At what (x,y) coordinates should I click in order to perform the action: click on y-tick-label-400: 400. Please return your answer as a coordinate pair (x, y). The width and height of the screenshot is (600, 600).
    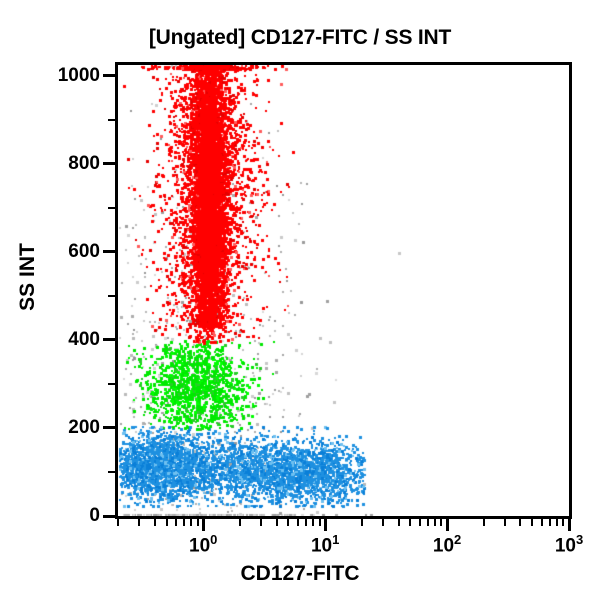
    Looking at the image, I should click on (84, 339).